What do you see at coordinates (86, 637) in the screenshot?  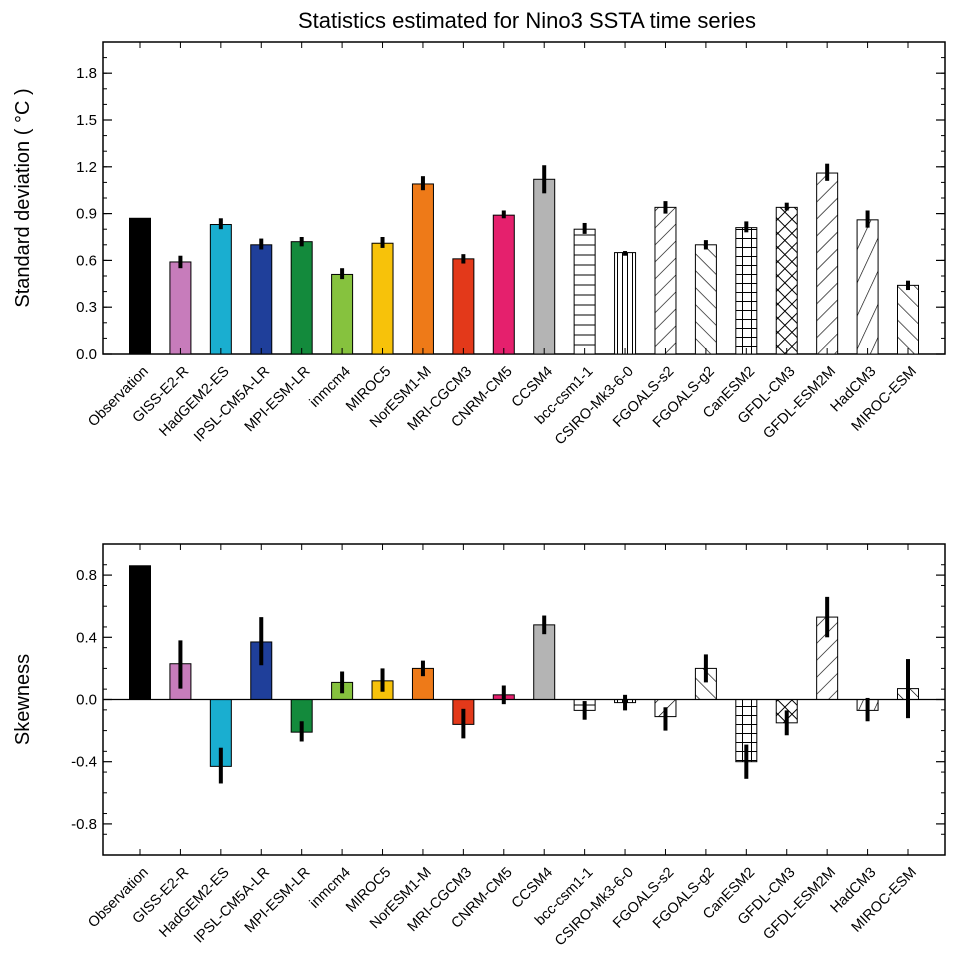 I see `y-tick-label: 0.4` at bounding box center [86, 637].